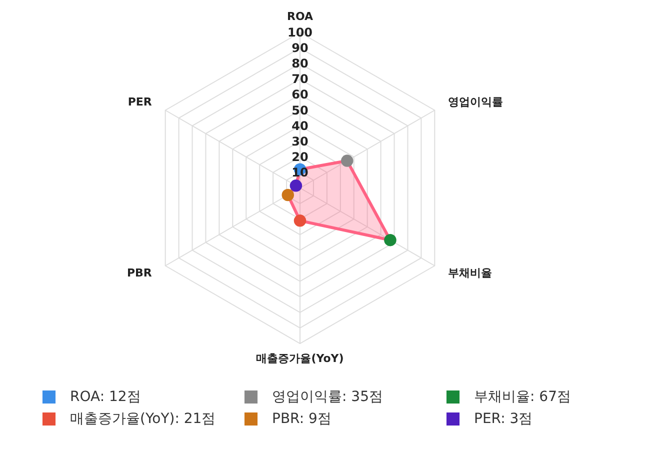 This screenshot has height=450, width=650. Describe the element at coordinates (143, 419) in the screenshot. I see `text: 매출증가율(YoY): 21점` at that location.